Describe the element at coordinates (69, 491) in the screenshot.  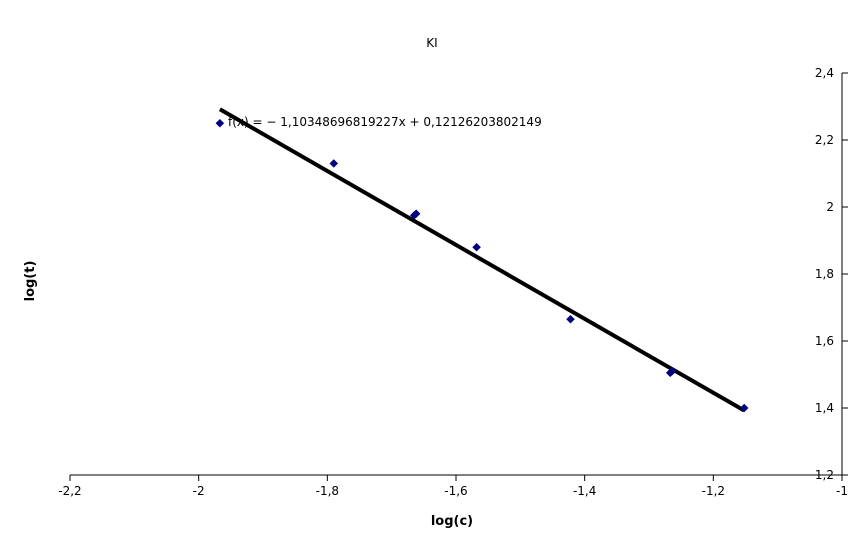
I see `x-tick-label: -2,2` at that location.